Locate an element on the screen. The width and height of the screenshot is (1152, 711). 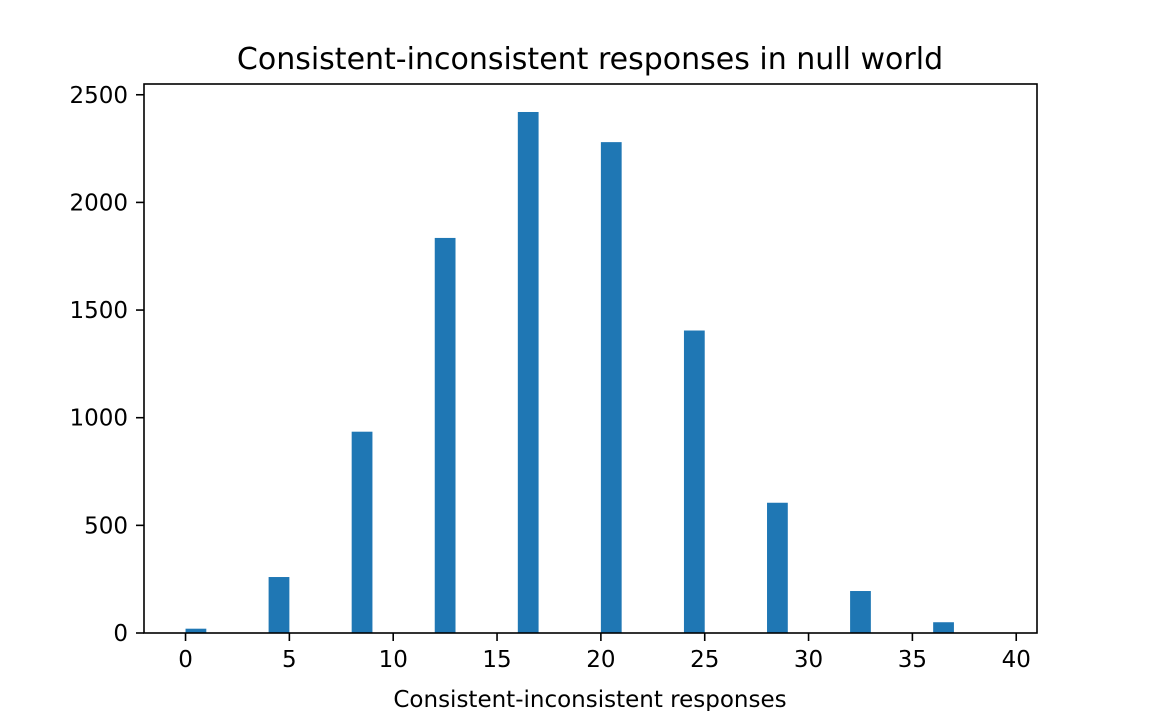
x-tick-label-4: 20 is located at coordinates (600, 660).